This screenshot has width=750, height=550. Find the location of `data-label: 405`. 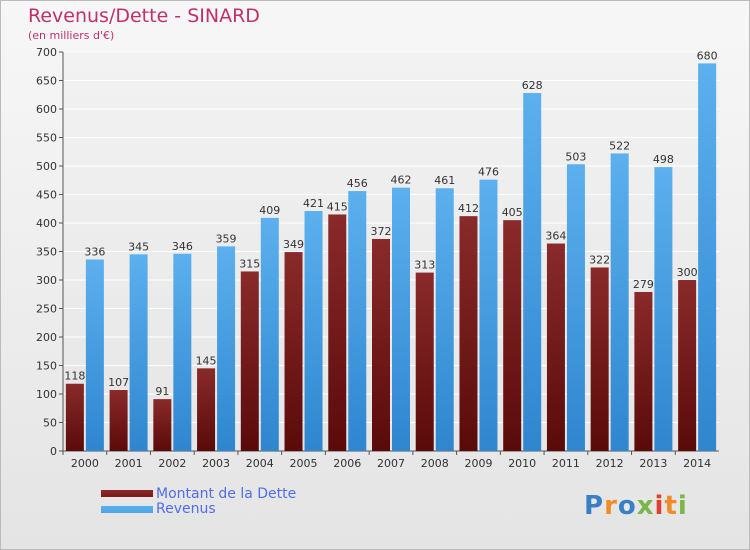

data-label: 405 is located at coordinates (512, 212).